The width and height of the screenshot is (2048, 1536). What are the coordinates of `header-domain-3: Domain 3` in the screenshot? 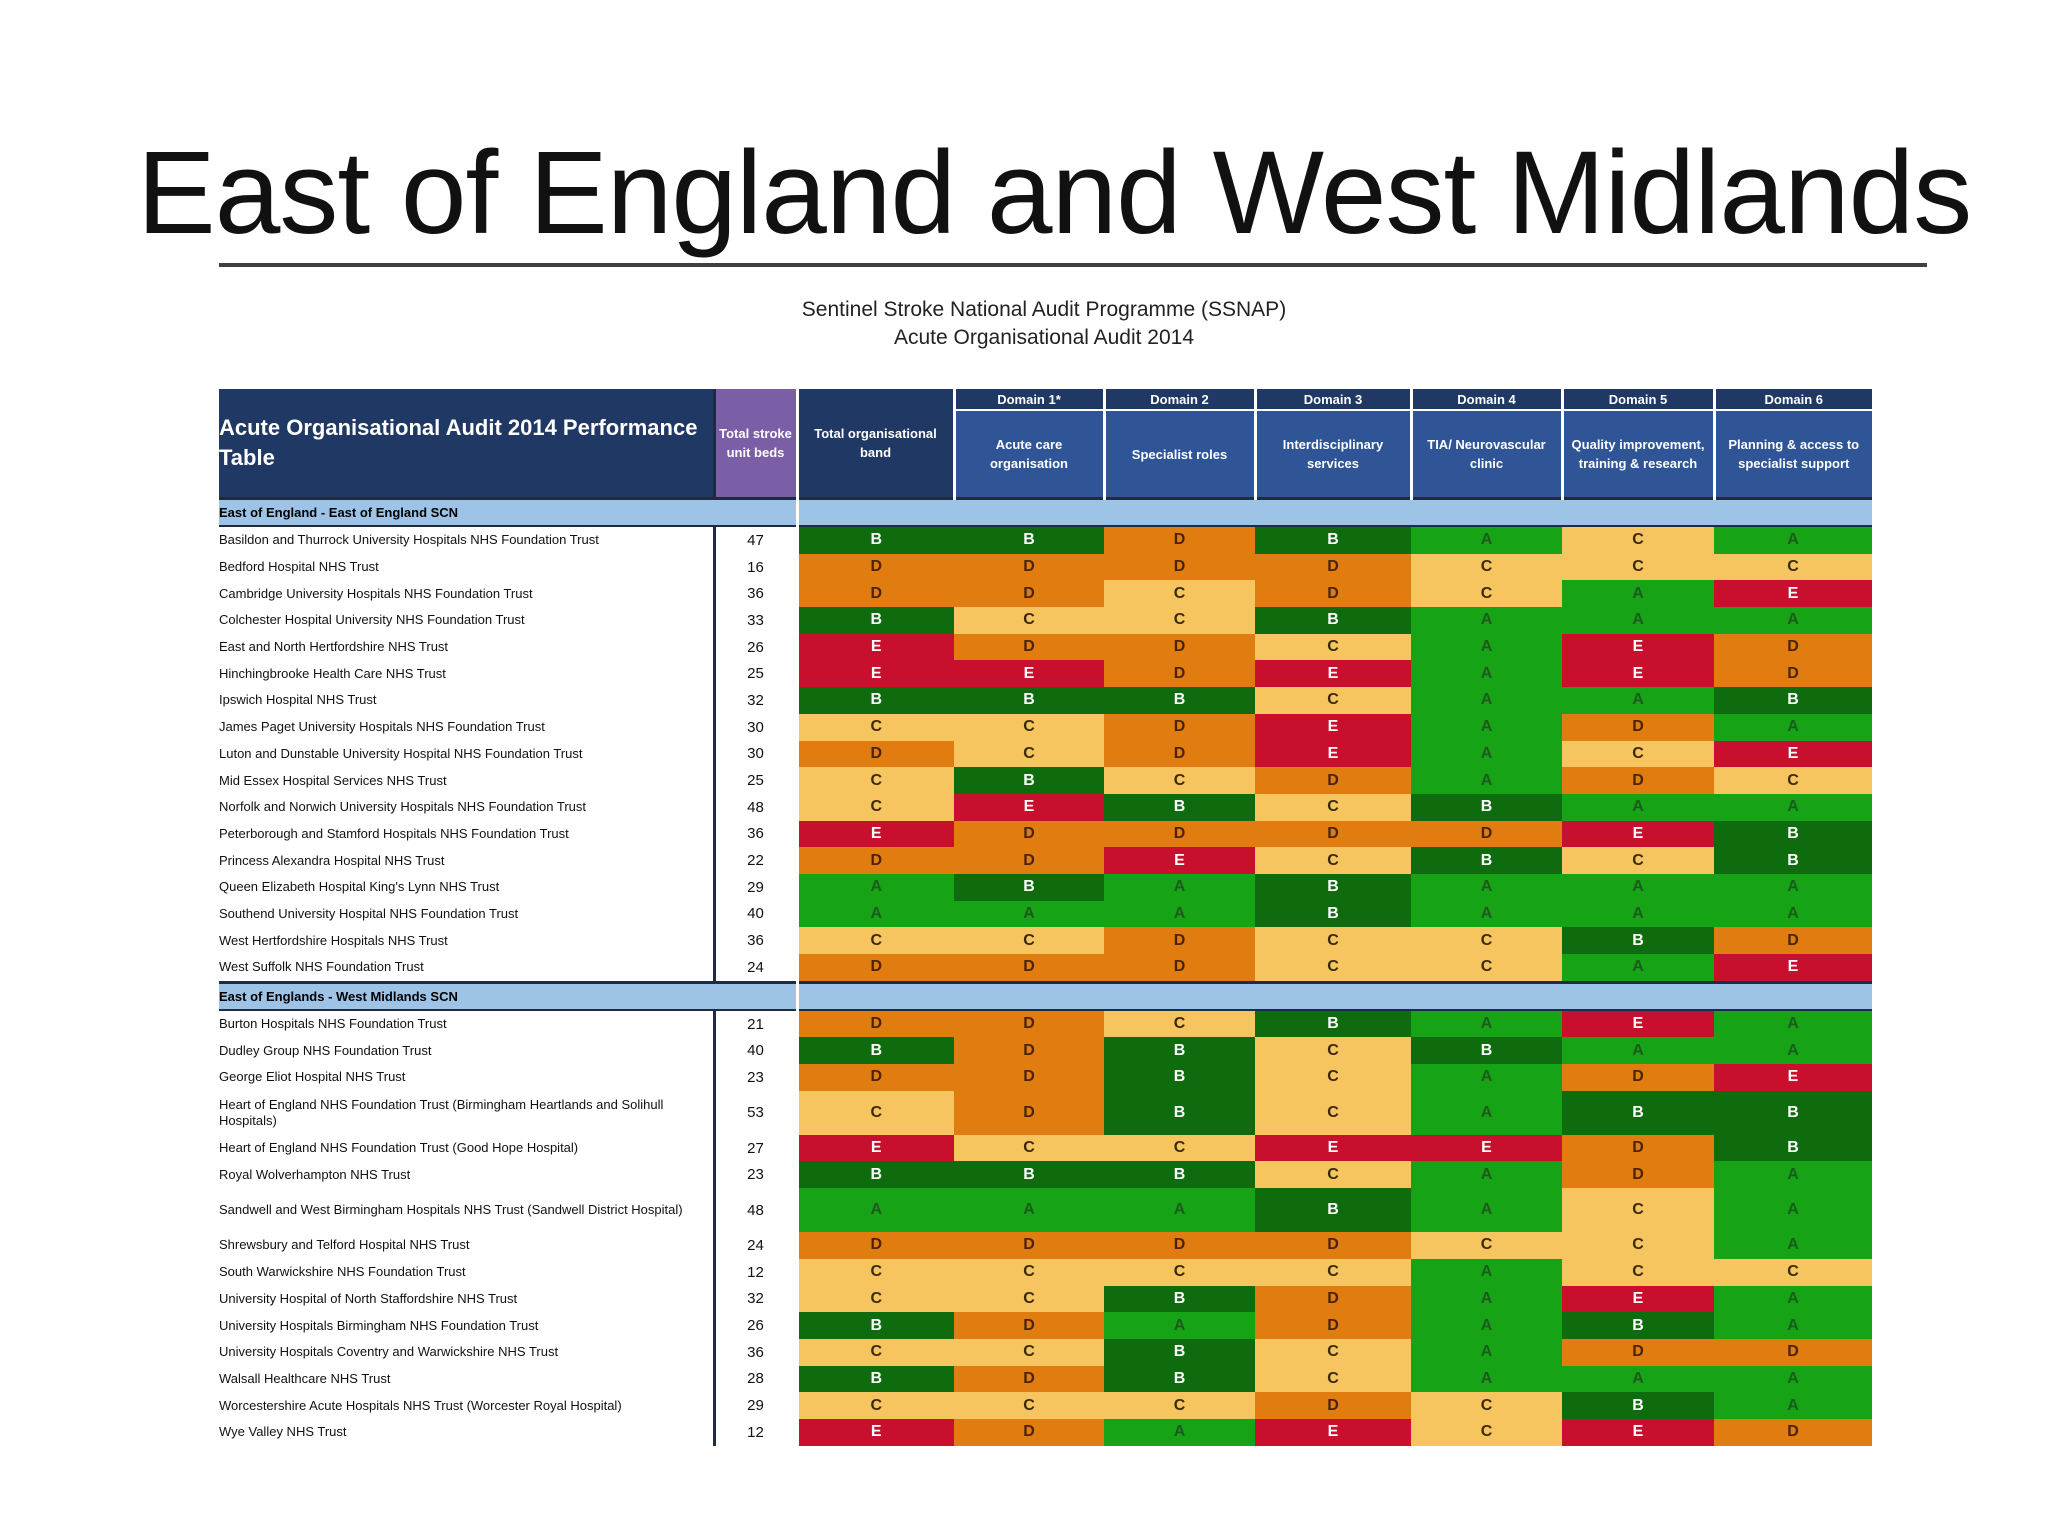 It's located at (1332, 400).